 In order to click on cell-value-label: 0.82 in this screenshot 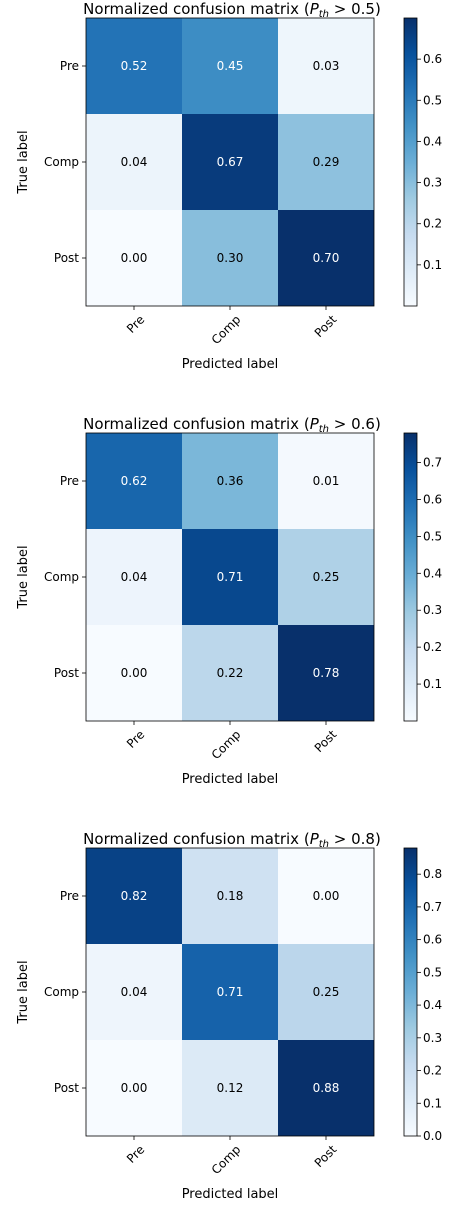, I will do `click(134, 896)`.